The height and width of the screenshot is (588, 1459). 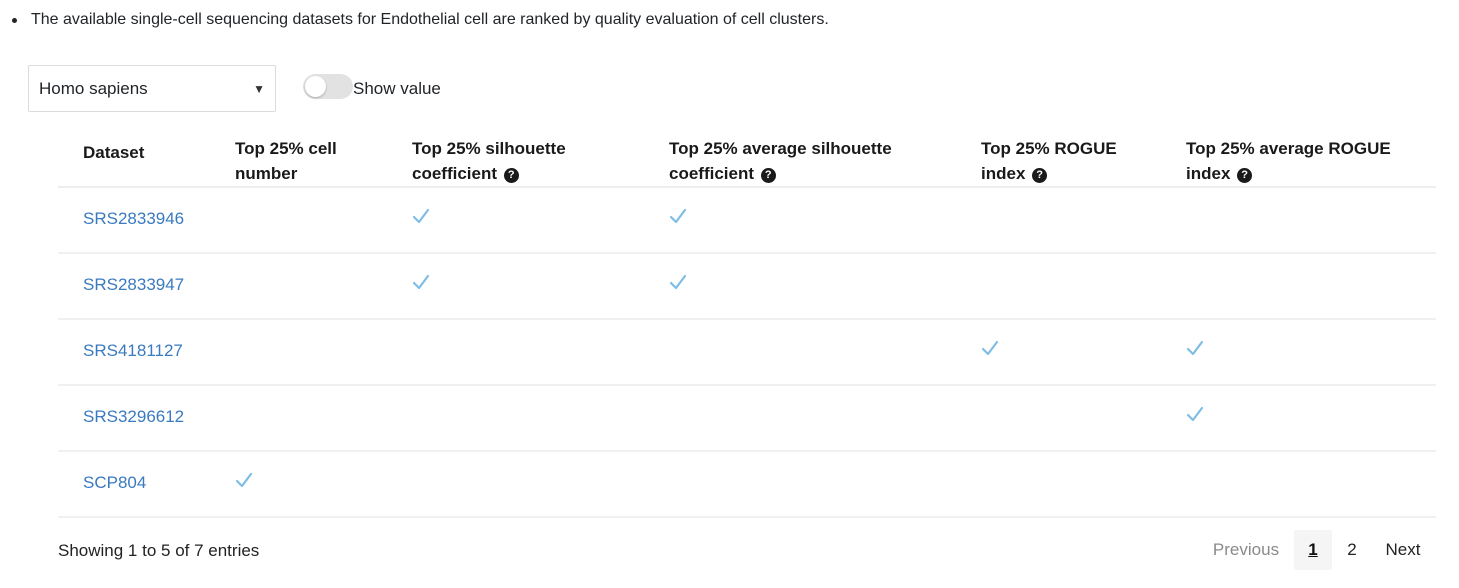 What do you see at coordinates (747, 221) in the screenshot?
I see `table-row: SRS2833946` at bounding box center [747, 221].